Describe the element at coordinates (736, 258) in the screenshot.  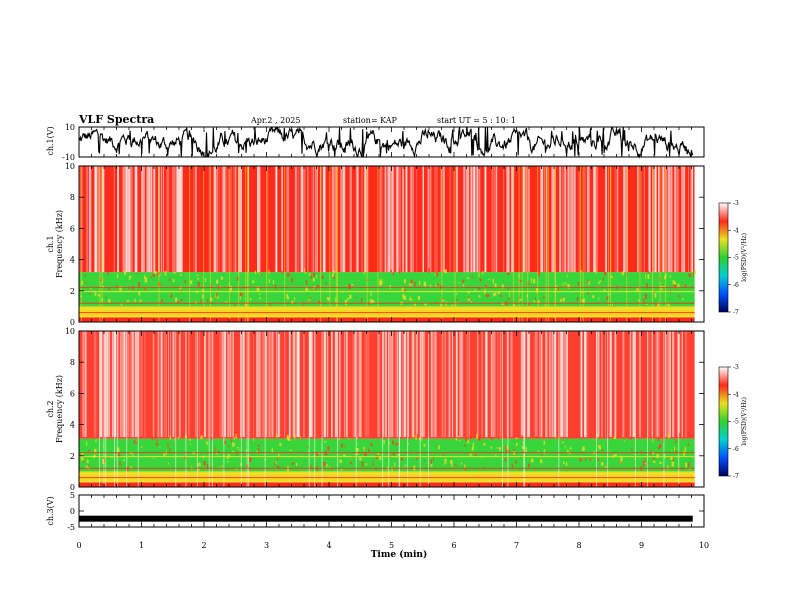
I see `colorbar-tick-label: -5` at that location.